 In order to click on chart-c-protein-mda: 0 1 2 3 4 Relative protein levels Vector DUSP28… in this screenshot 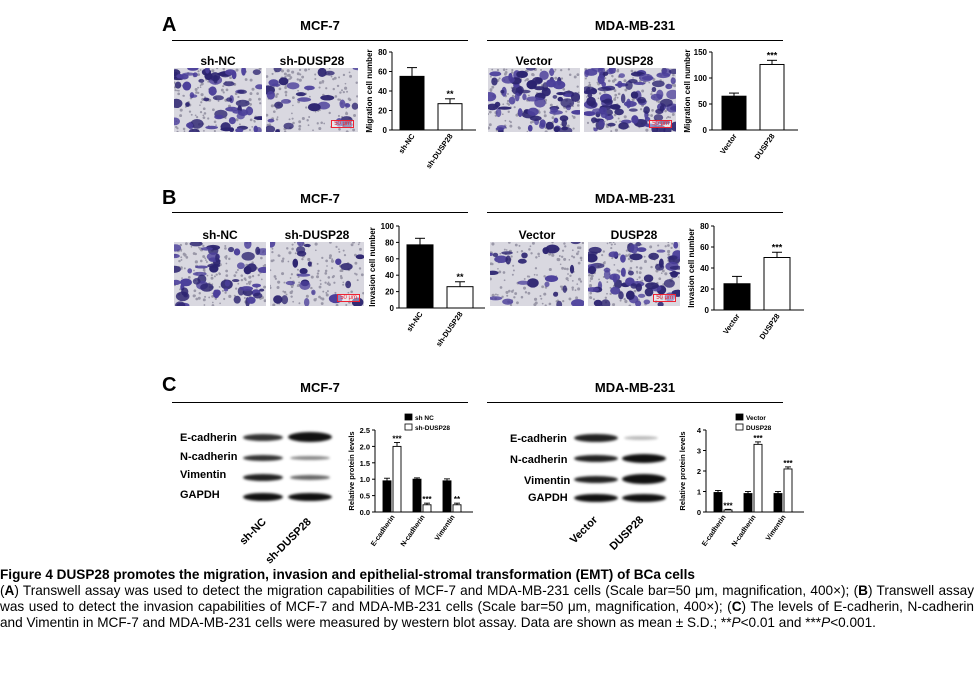, I will do `click(741, 480)`.